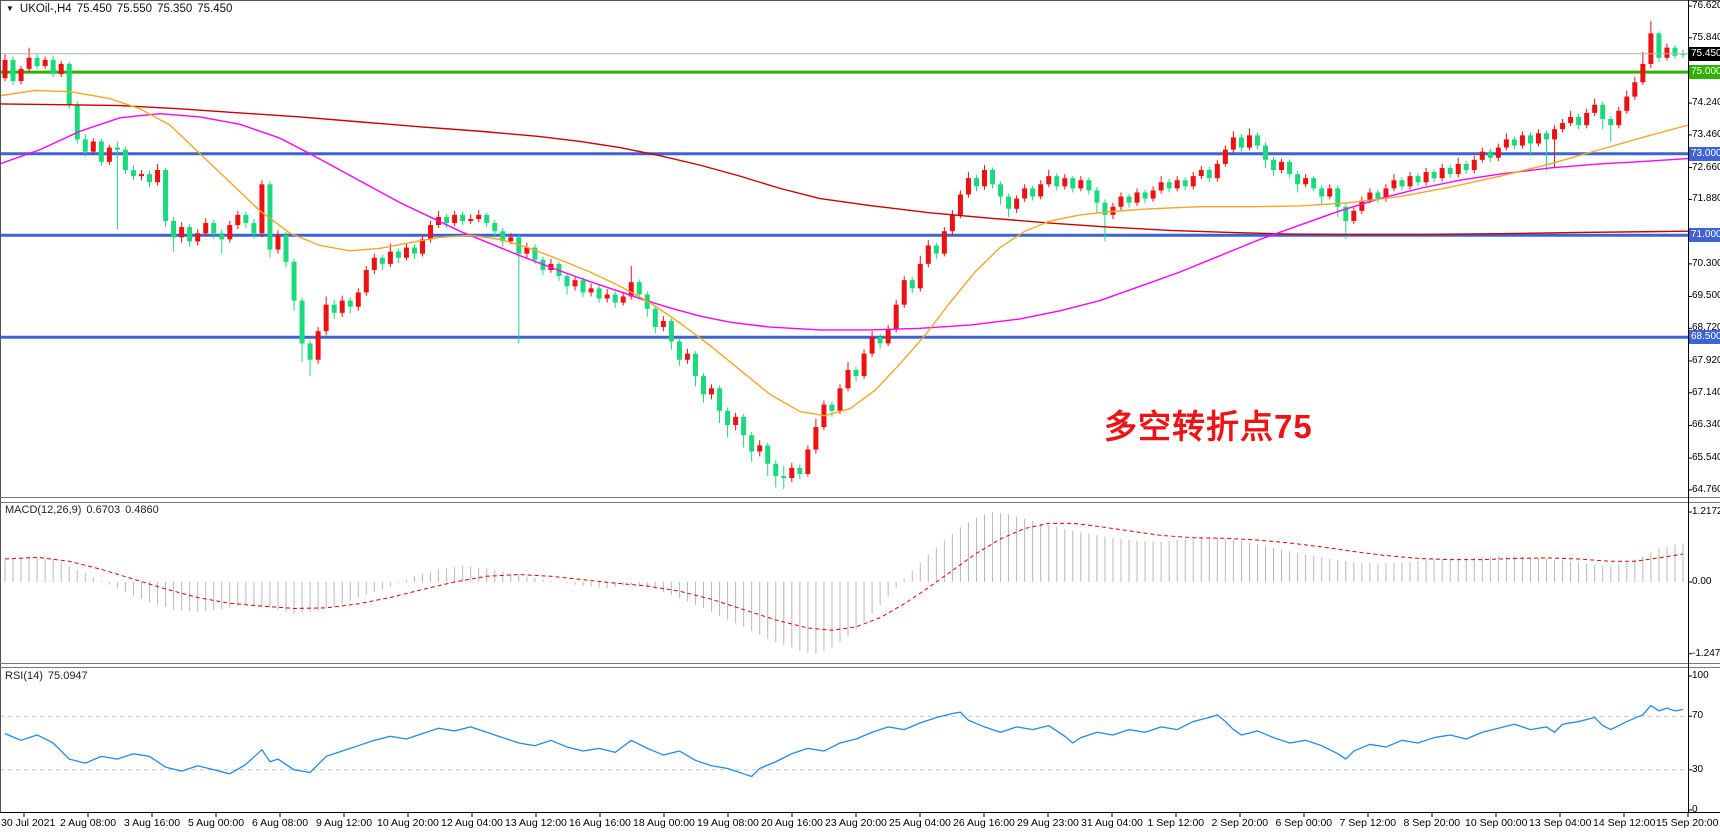 This screenshot has height=836, width=1720. I want to click on rsi-axis-label: 70, so click(1698, 716).